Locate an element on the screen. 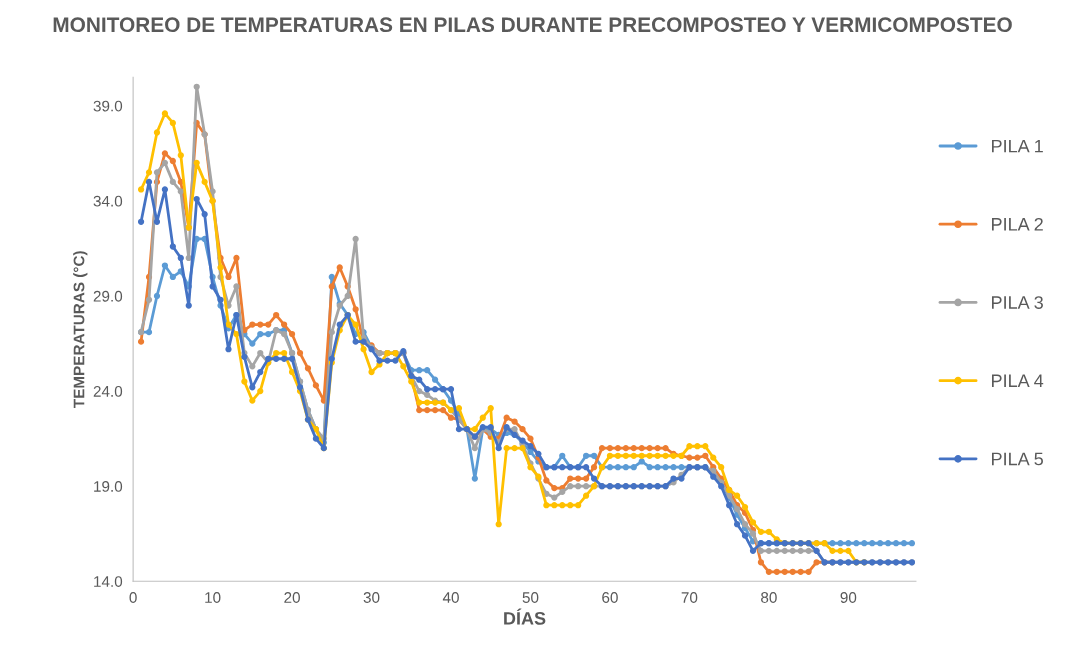 This screenshot has height=672, width=1065. y-tick-label: 14.0 is located at coordinates (108, 581).